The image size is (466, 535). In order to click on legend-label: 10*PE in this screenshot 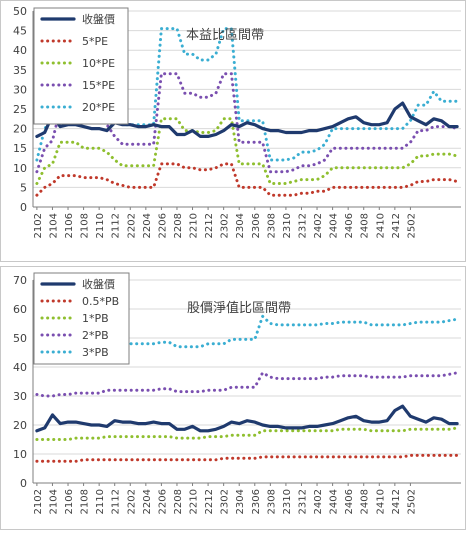, I will do `click(98, 63)`.